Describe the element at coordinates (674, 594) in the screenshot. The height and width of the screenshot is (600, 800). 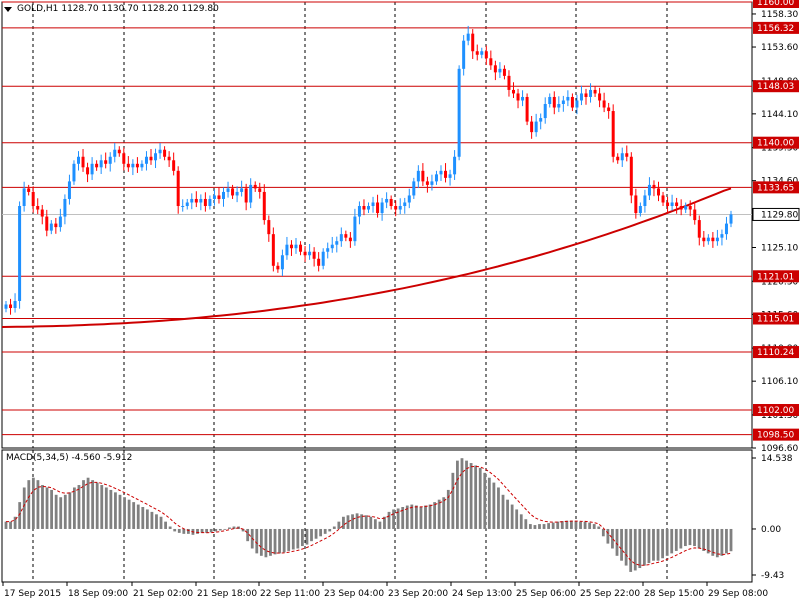
I see `time-tick-label: 28 Sep 15:00` at that location.